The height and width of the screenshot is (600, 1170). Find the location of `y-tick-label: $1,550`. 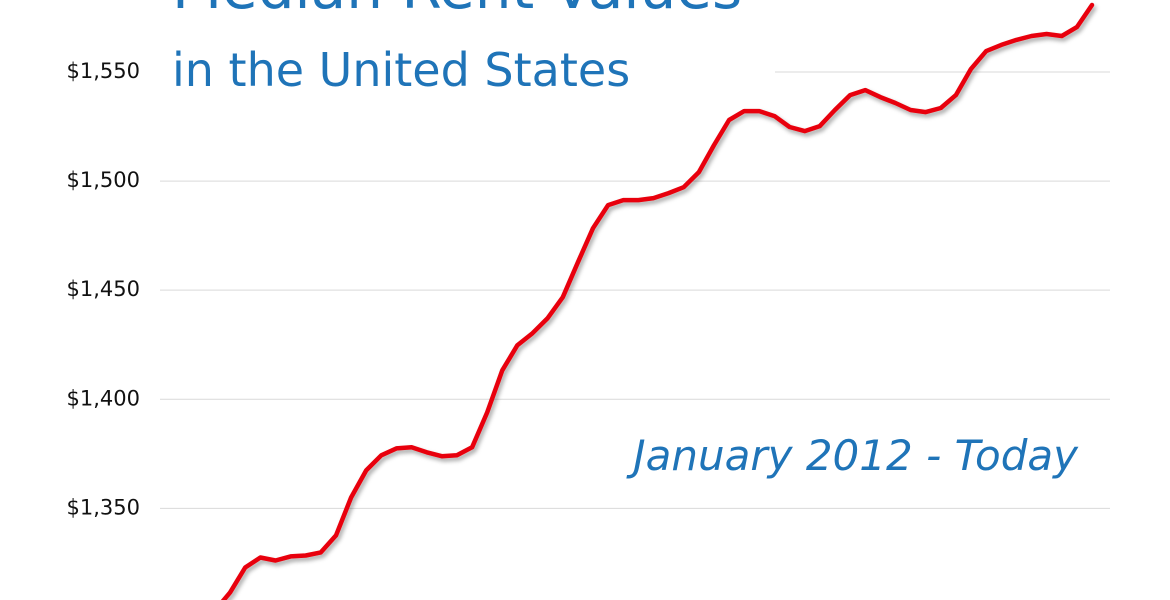

y-tick-label: $1,550 is located at coordinates (103, 71).